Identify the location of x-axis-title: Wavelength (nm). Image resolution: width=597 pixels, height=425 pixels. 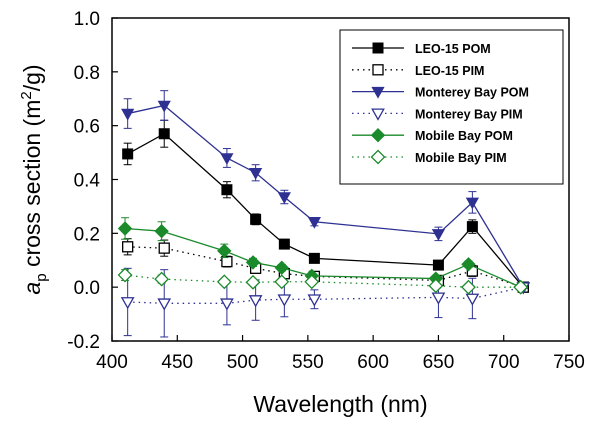
(340, 404).